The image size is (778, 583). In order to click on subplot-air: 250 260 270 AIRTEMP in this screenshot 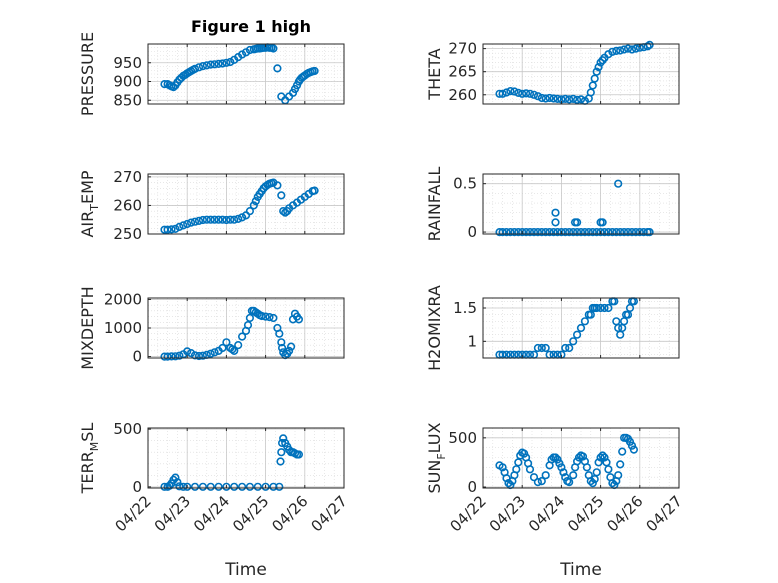, I will do `click(211, 205)`.